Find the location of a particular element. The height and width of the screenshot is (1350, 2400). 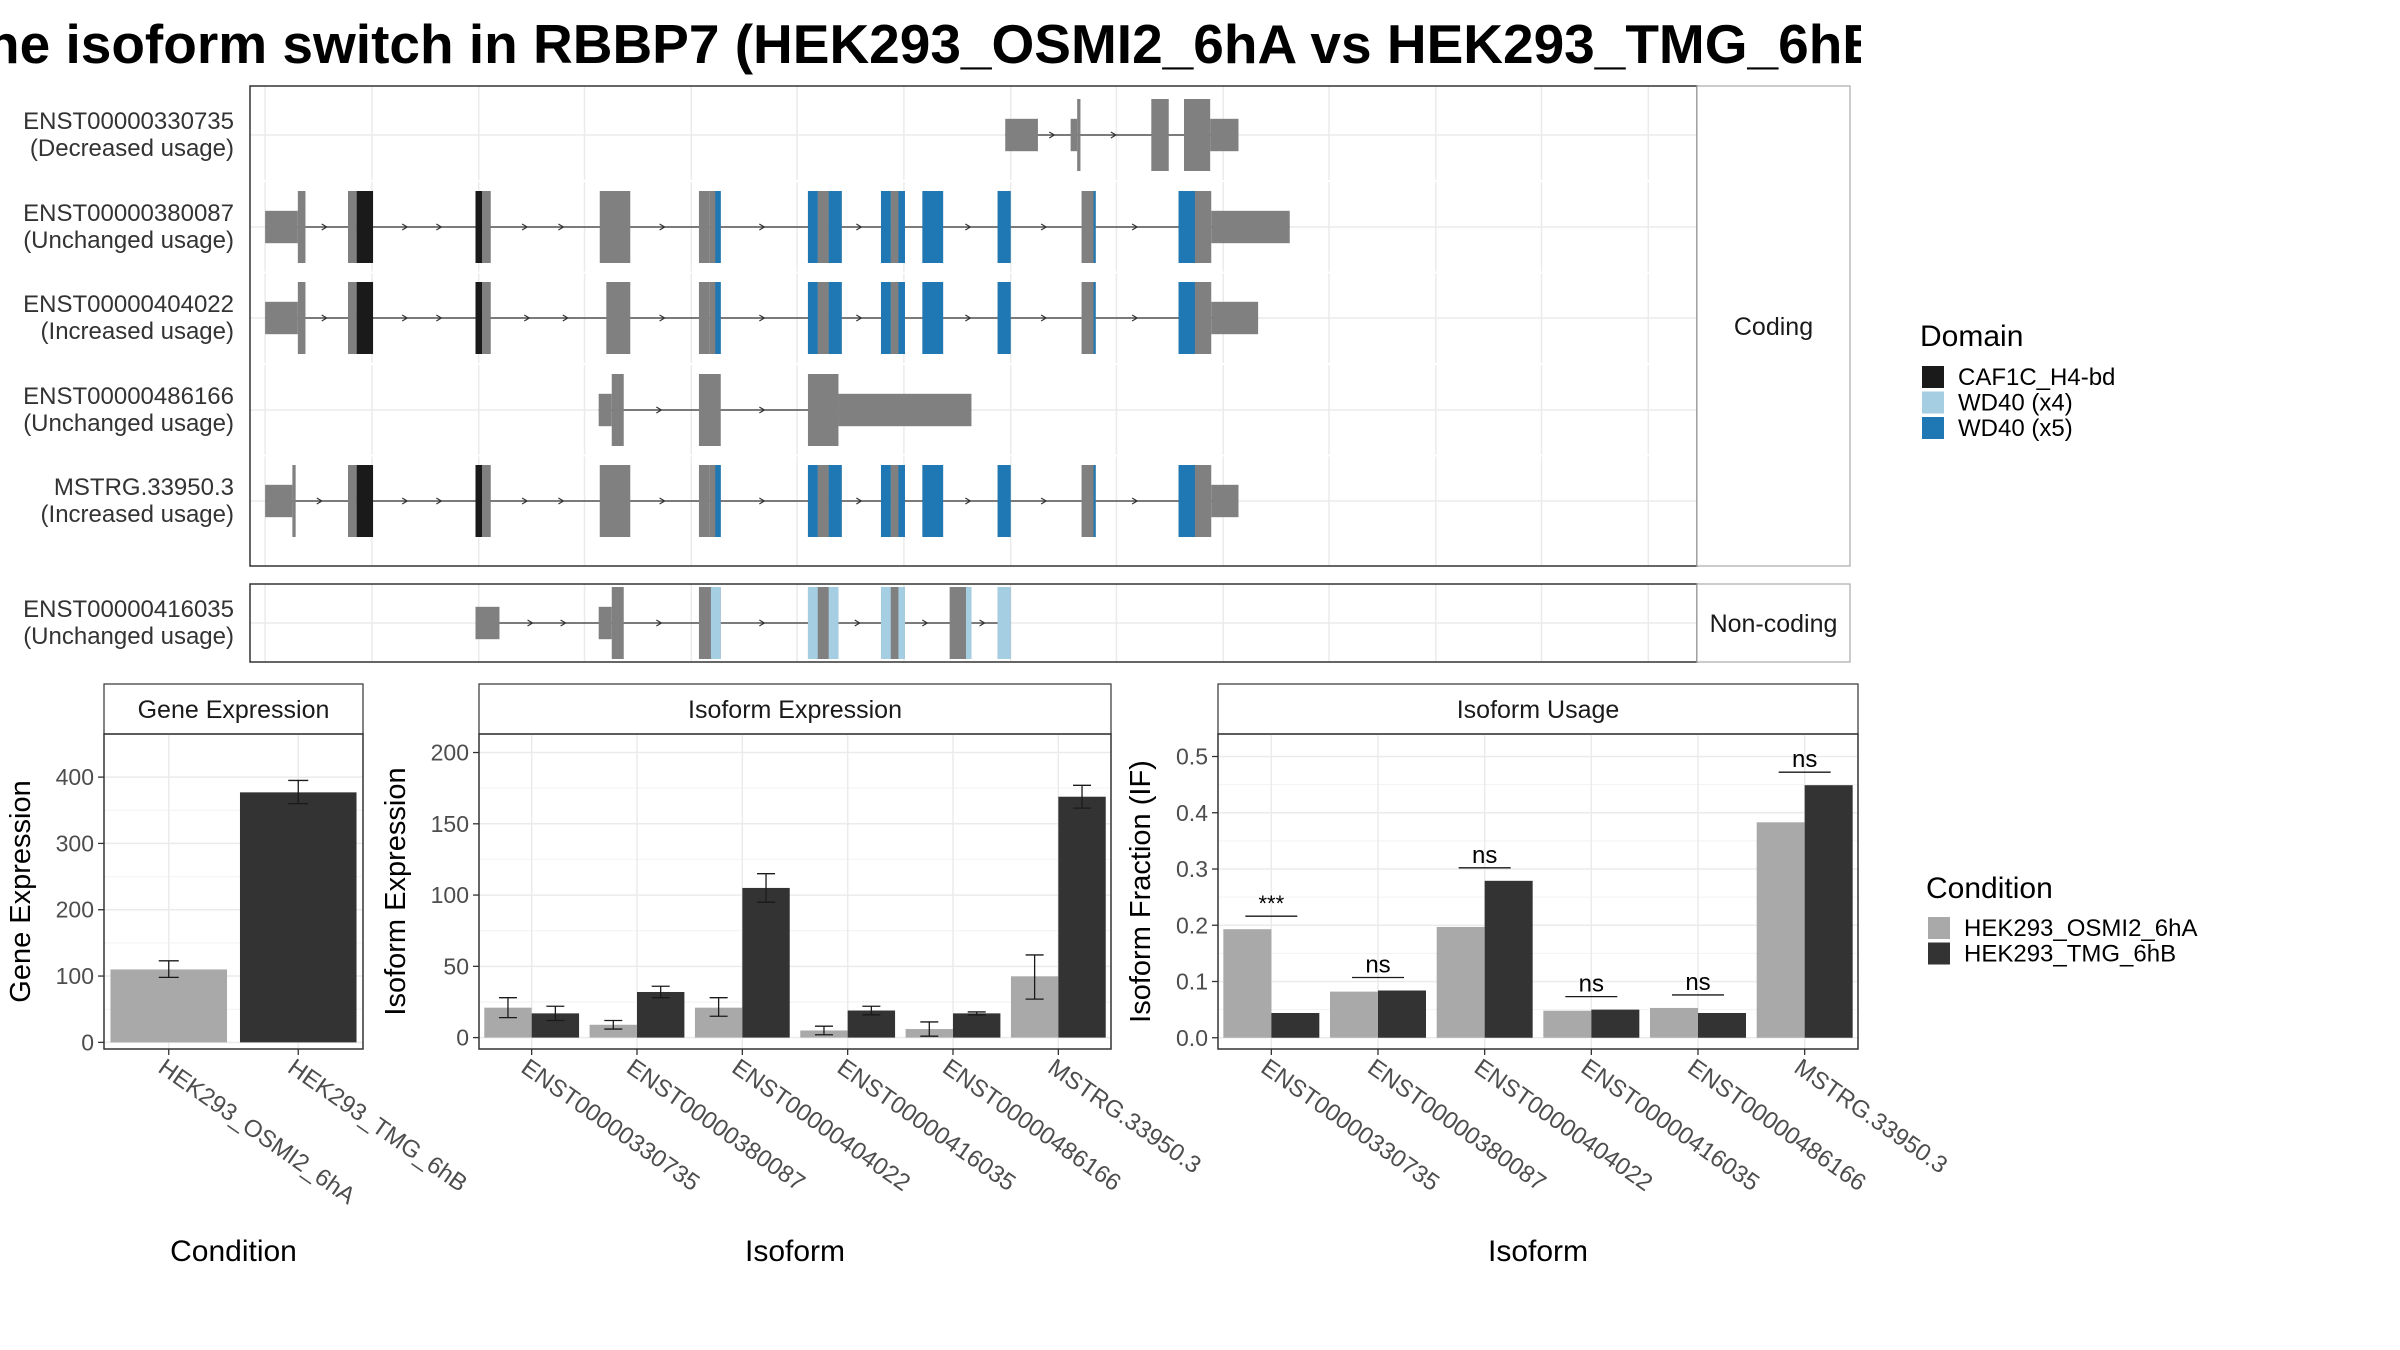

panel-title: Isoform Expression is located at coordinates (795, 710).